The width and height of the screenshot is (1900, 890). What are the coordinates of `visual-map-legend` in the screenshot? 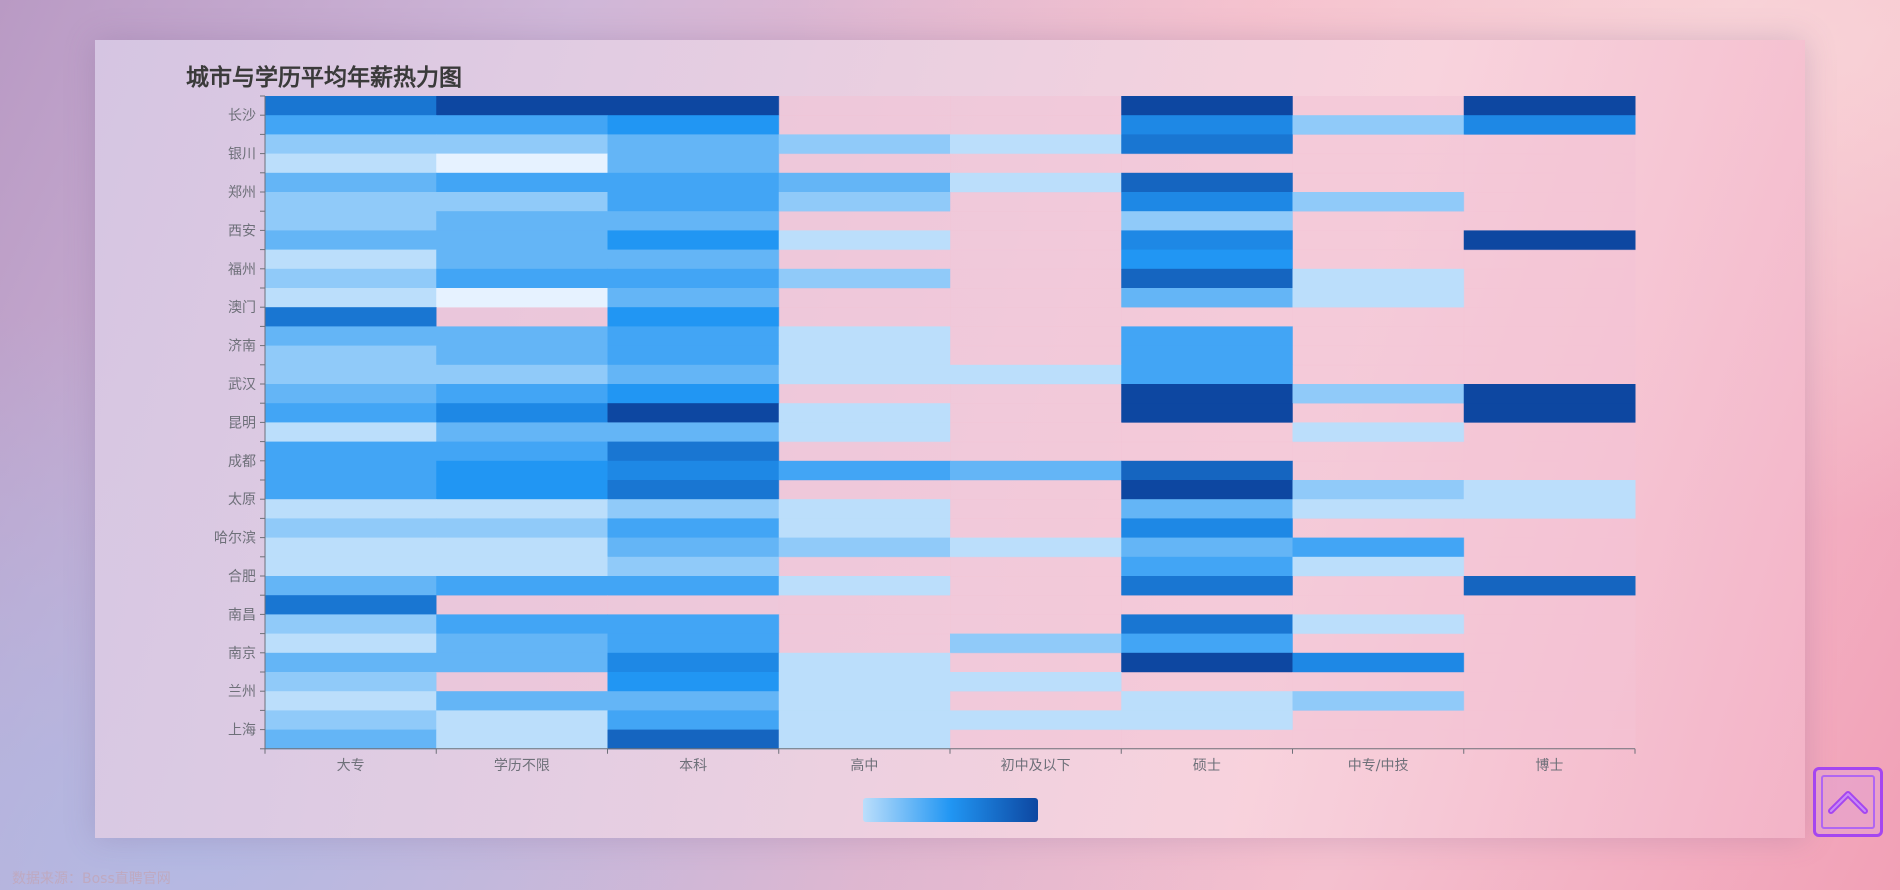 It's located at (950, 810).